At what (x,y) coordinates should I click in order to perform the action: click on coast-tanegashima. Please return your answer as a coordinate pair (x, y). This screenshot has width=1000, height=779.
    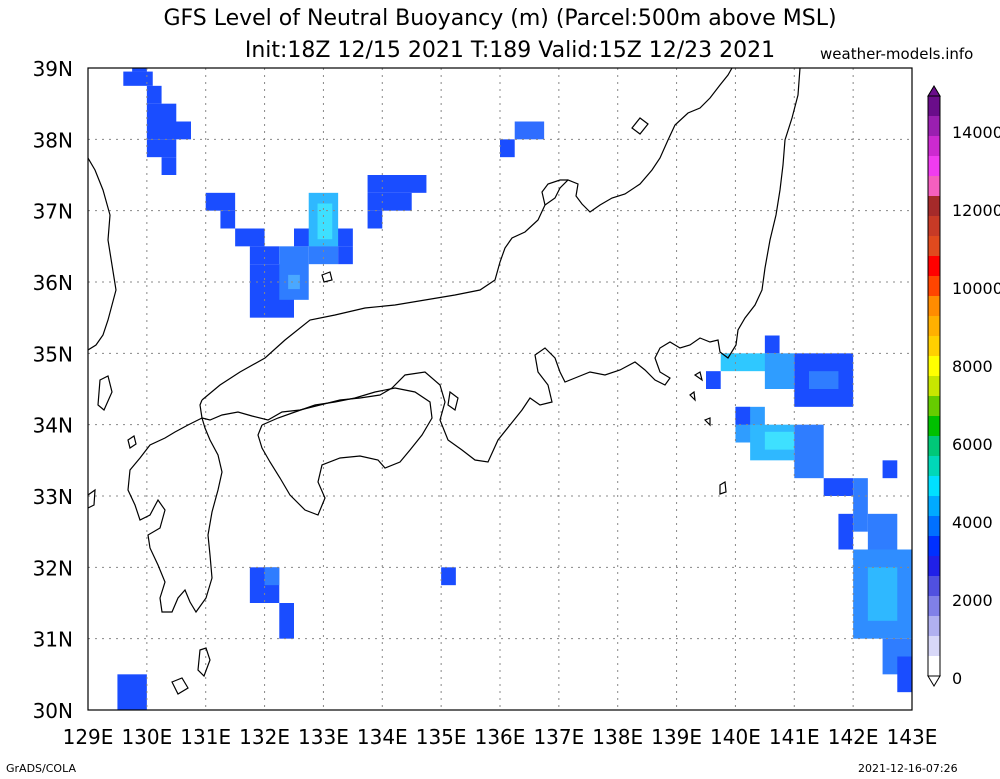
    Looking at the image, I should click on (204, 662).